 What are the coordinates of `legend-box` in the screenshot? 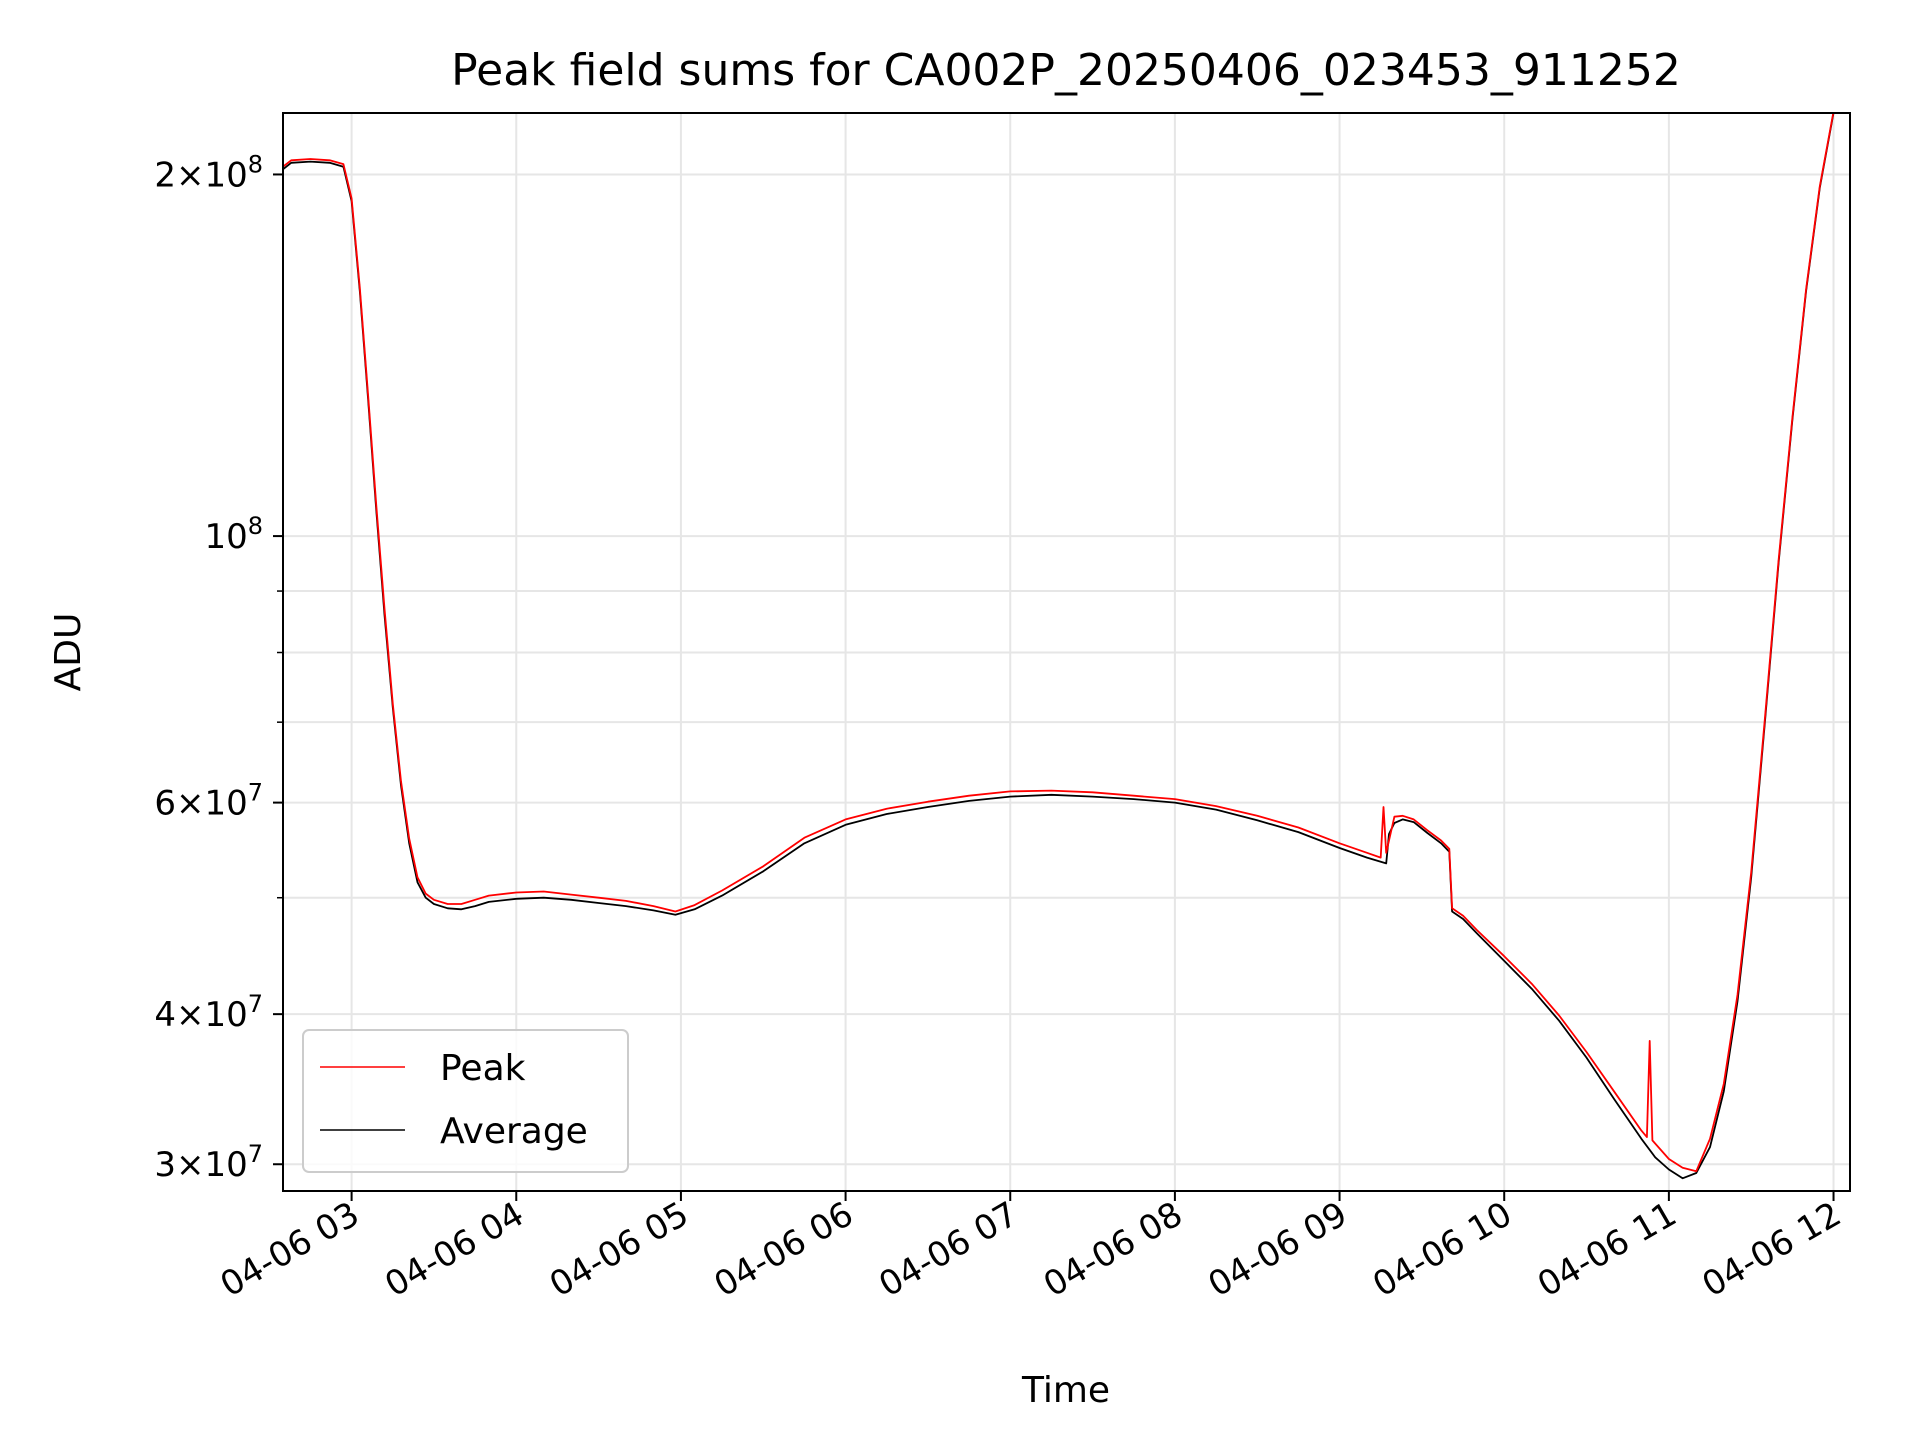 It's located at (465, 1101).